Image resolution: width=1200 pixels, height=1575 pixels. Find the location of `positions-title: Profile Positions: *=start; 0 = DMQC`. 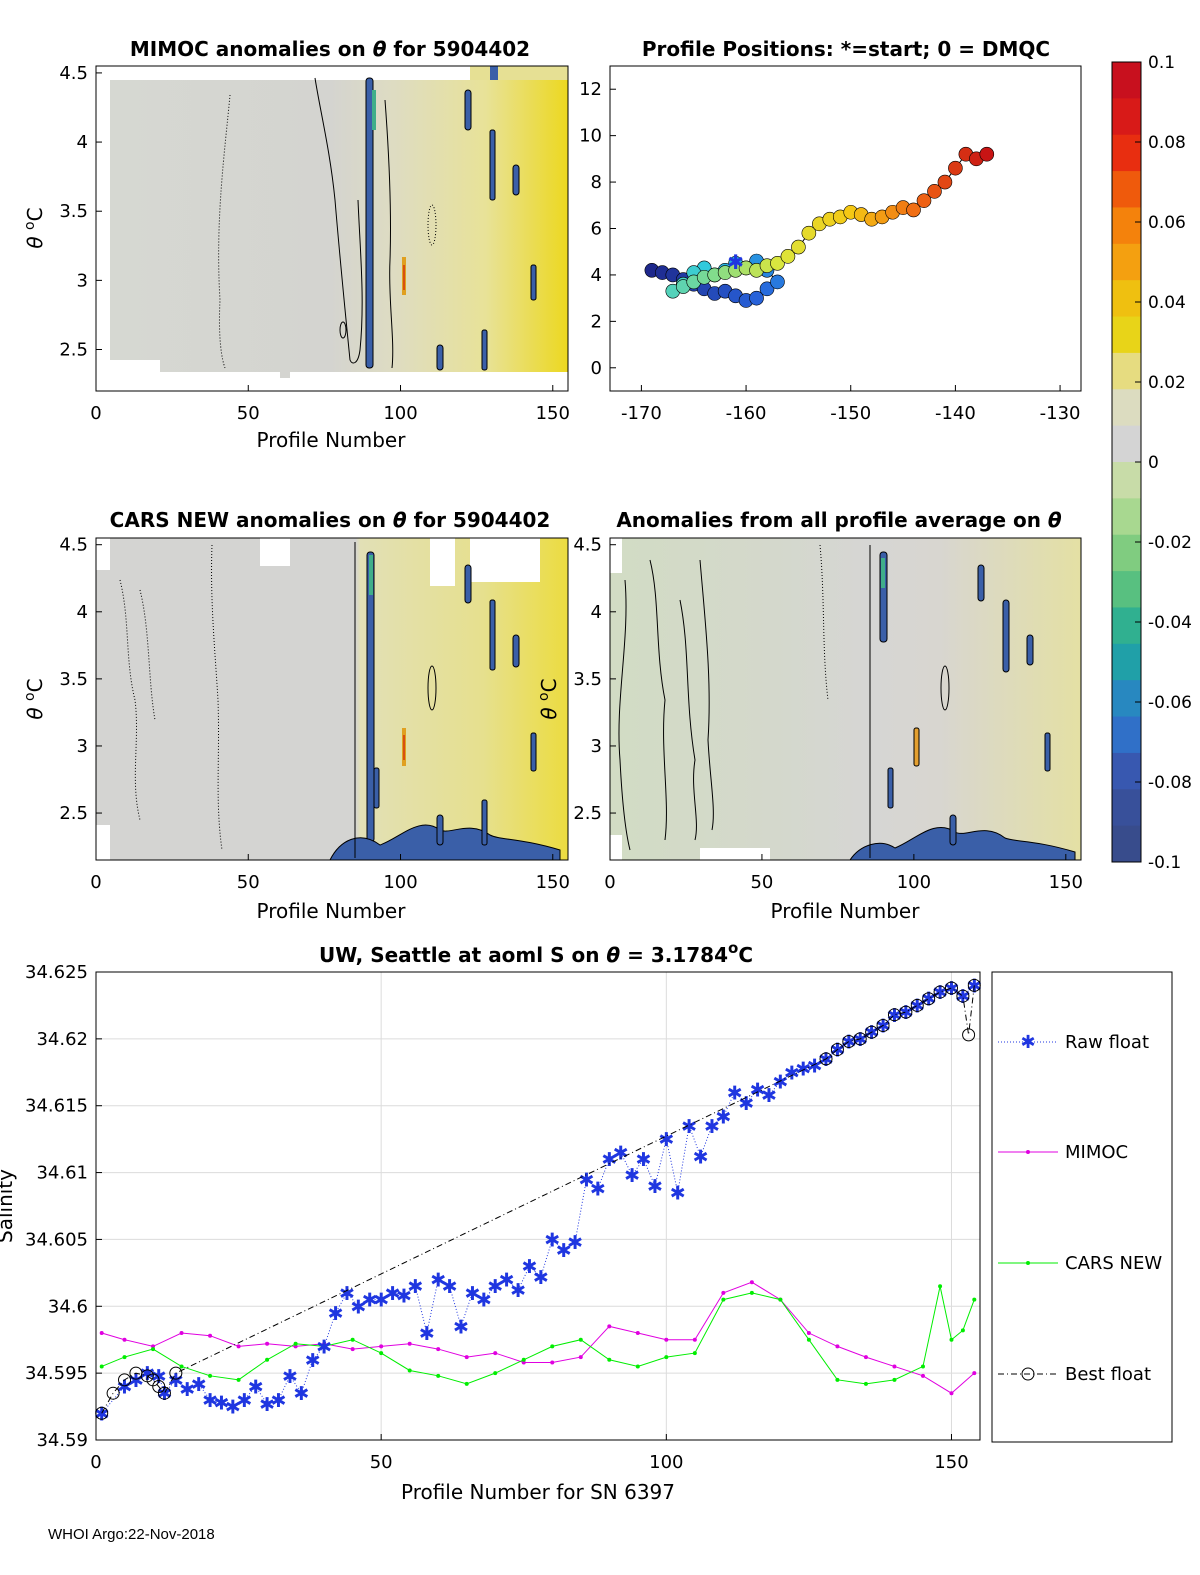

positions-title: Profile Positions: *=start; 0 = DMQC is located at coordinates (846, 49).